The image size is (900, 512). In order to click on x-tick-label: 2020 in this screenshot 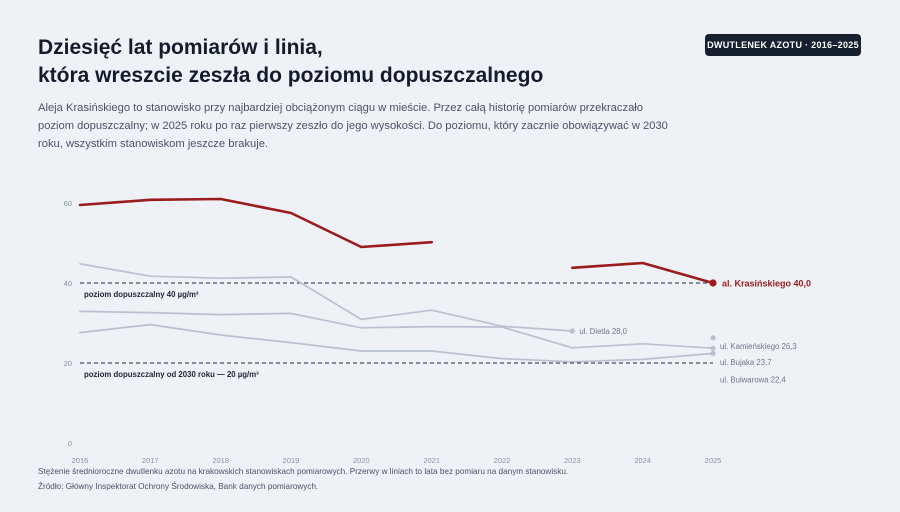, I will do `click(361, 460)`.